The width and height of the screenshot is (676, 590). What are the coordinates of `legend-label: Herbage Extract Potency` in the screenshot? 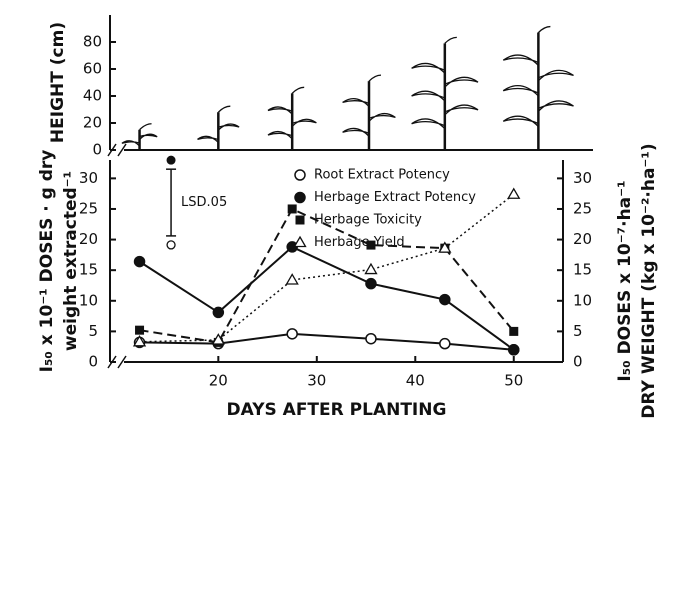 It's located at (395, 197).